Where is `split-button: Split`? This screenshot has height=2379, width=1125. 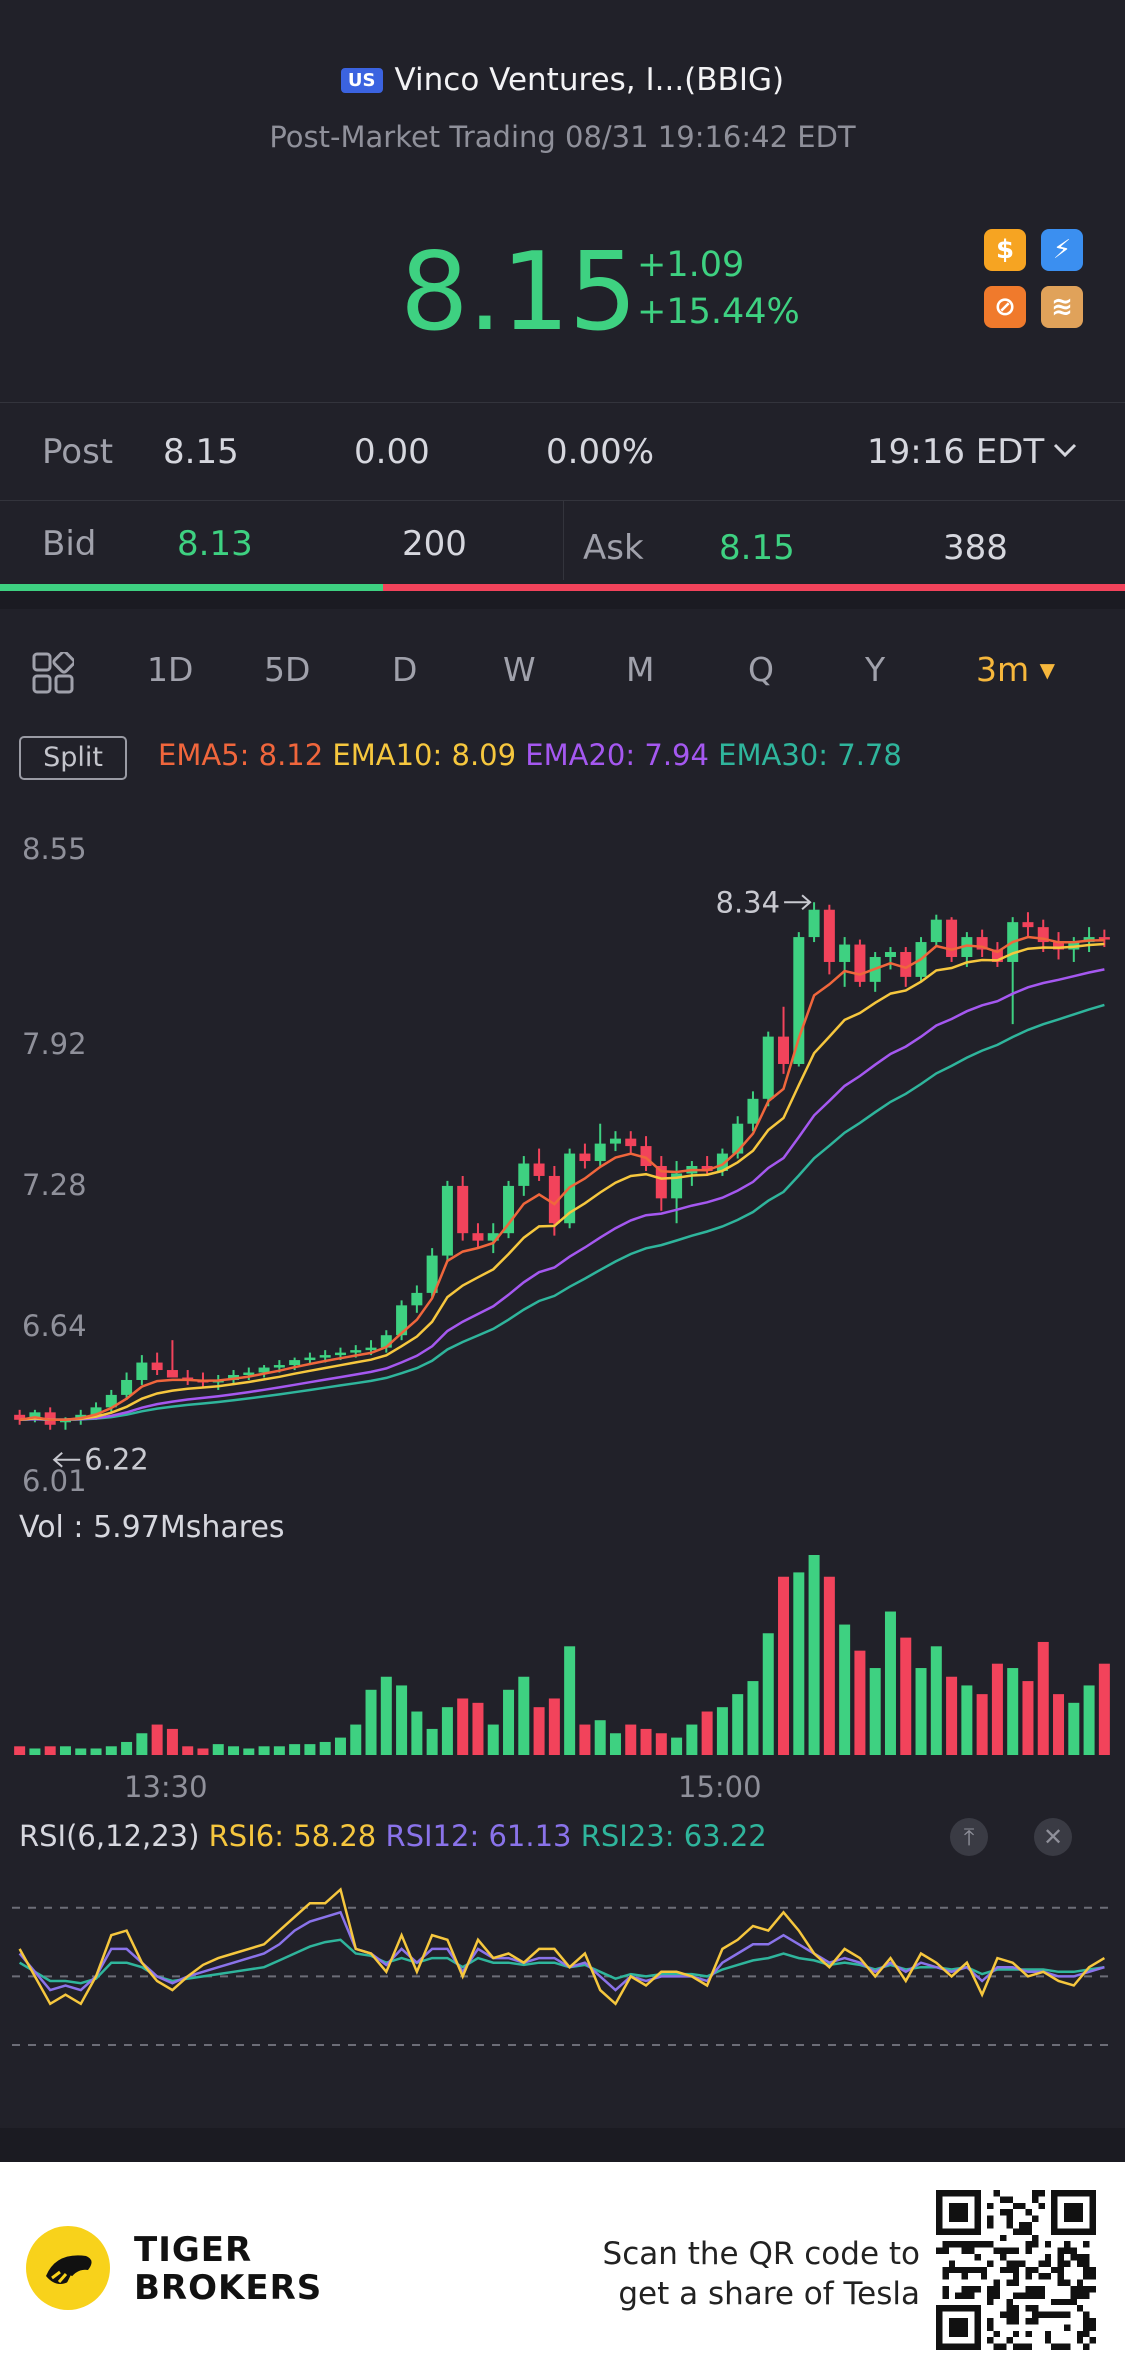 split-button: Split is located at coordinates (73, 758).